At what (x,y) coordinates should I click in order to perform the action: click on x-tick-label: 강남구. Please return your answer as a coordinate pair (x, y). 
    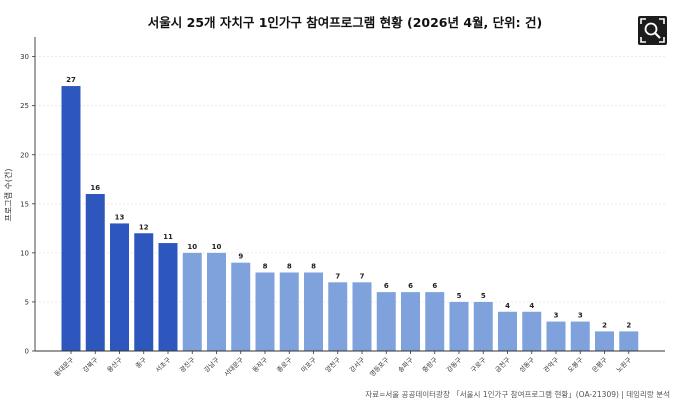
    Looking at the image, I should click on (211, 364).